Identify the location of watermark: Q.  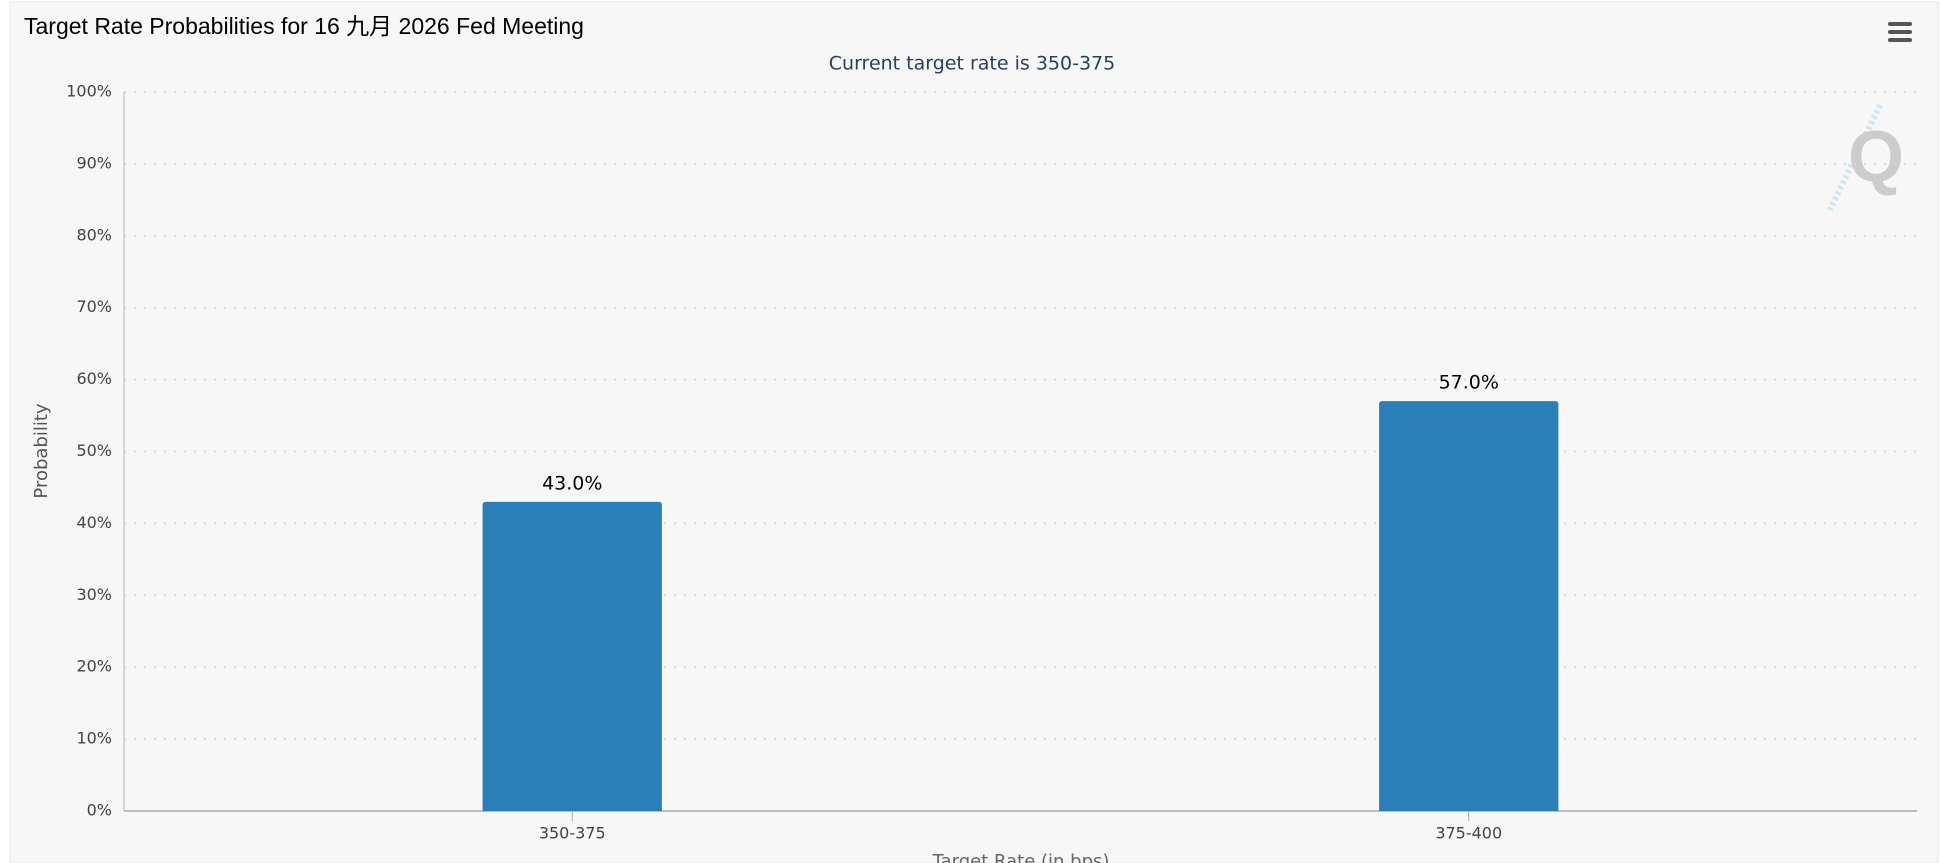
(1865, 157).